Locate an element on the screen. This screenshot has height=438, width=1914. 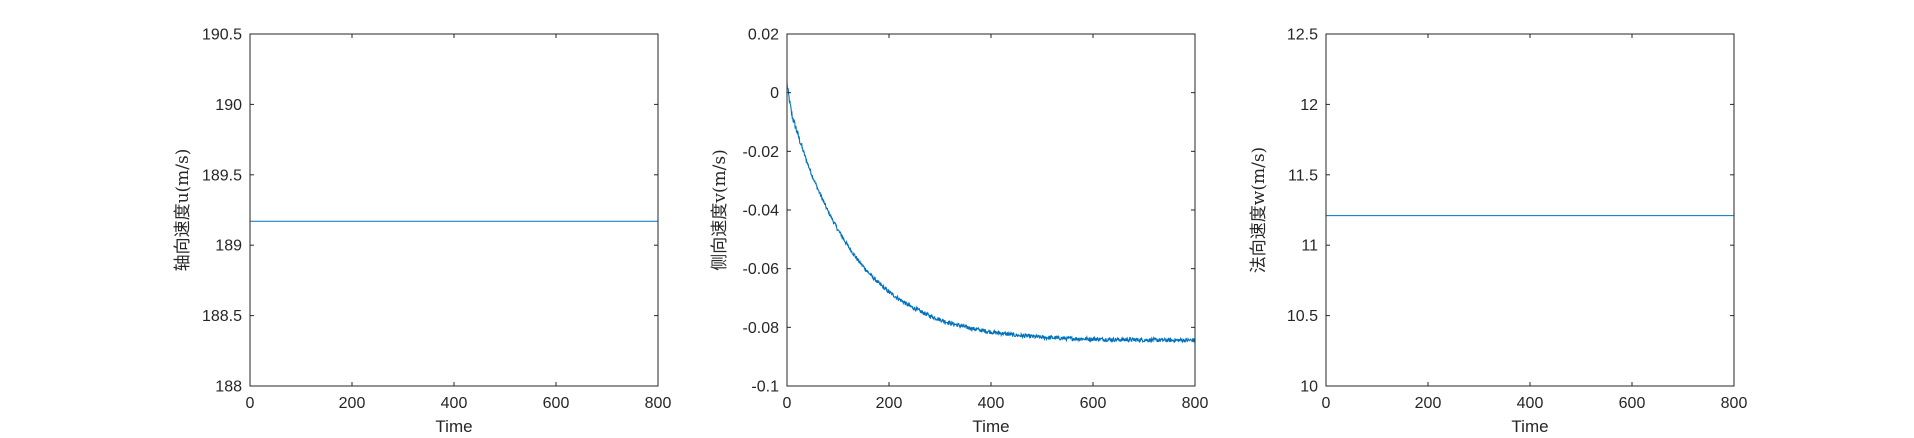
y-tick-label: 189.5 is located at coordinates (222, 175).